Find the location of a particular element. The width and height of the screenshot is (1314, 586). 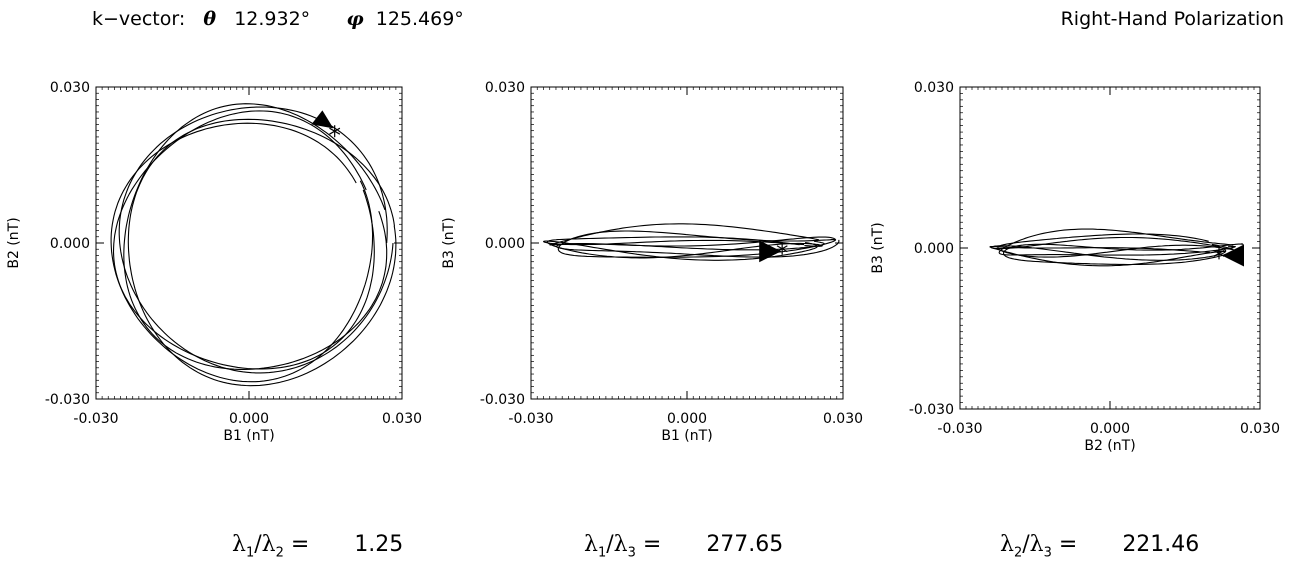

ratio-value: 1.25 is located at coordinates (379, 544).